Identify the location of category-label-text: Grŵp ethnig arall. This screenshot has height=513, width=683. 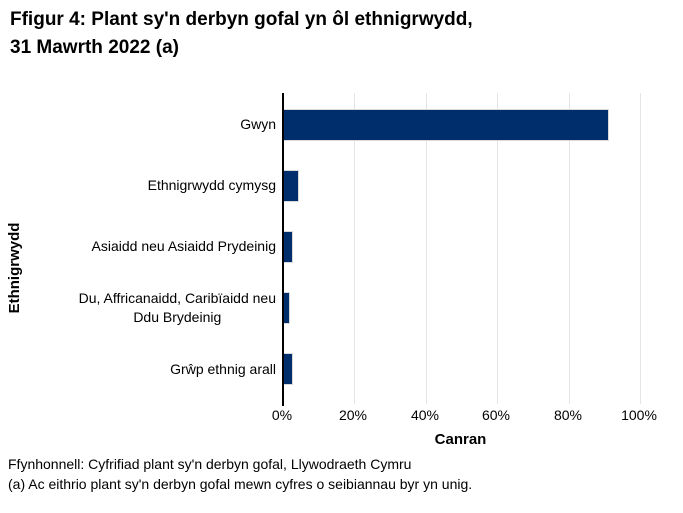
(223, 368).